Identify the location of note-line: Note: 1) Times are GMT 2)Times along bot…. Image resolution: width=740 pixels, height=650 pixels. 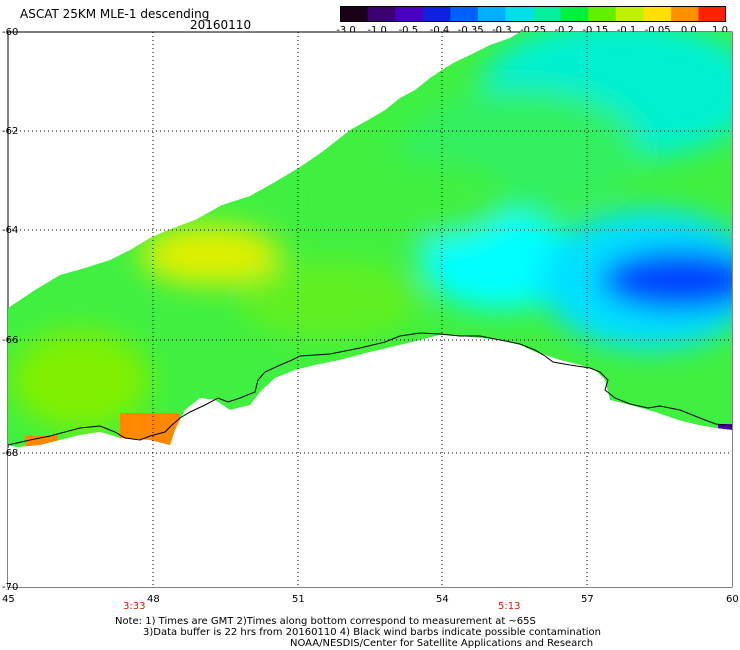
(325, 621).